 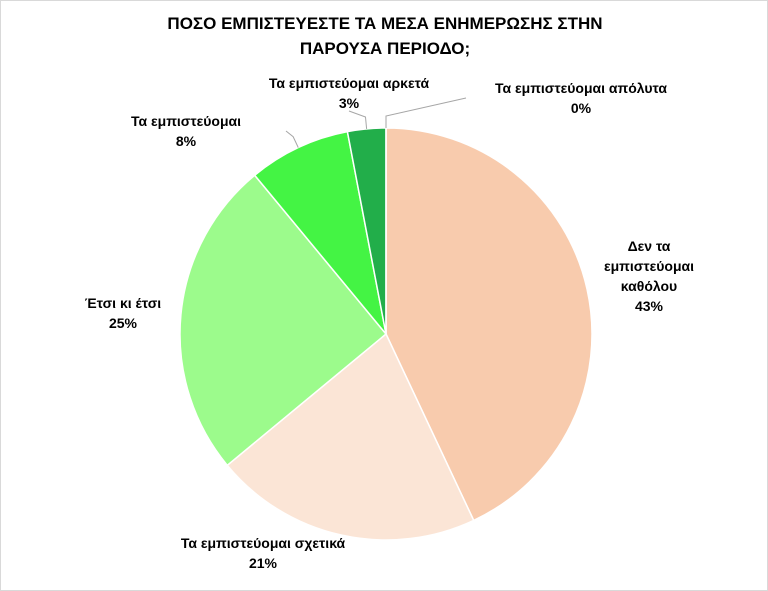 I want to click on data-label: Τα εμπιστεύομαι αρκετά 3%, so click(x=349, y=93).